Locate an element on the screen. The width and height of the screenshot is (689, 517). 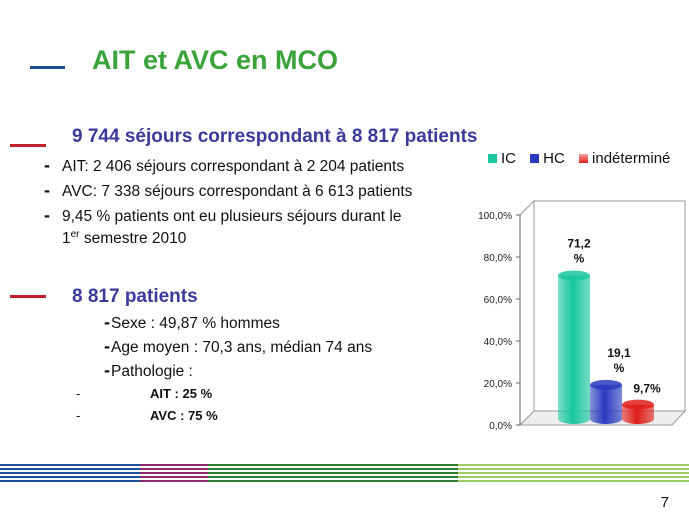
legend-swatch-ic is located at coordinates (492, 158).